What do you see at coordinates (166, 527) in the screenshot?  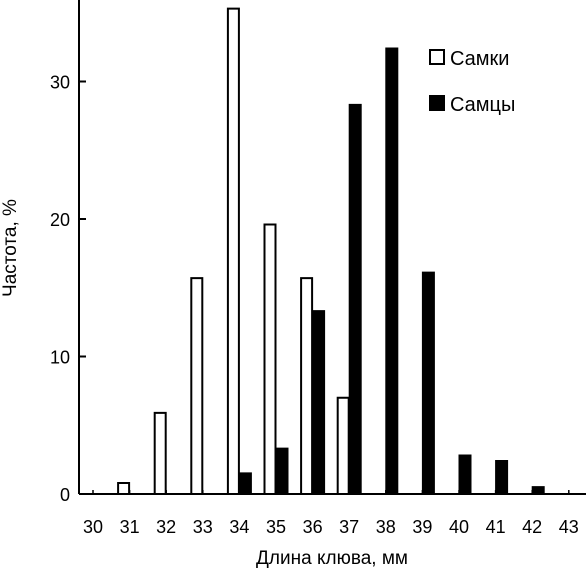 I see `x-tick-label: 32` at bounding box center [166, 527].